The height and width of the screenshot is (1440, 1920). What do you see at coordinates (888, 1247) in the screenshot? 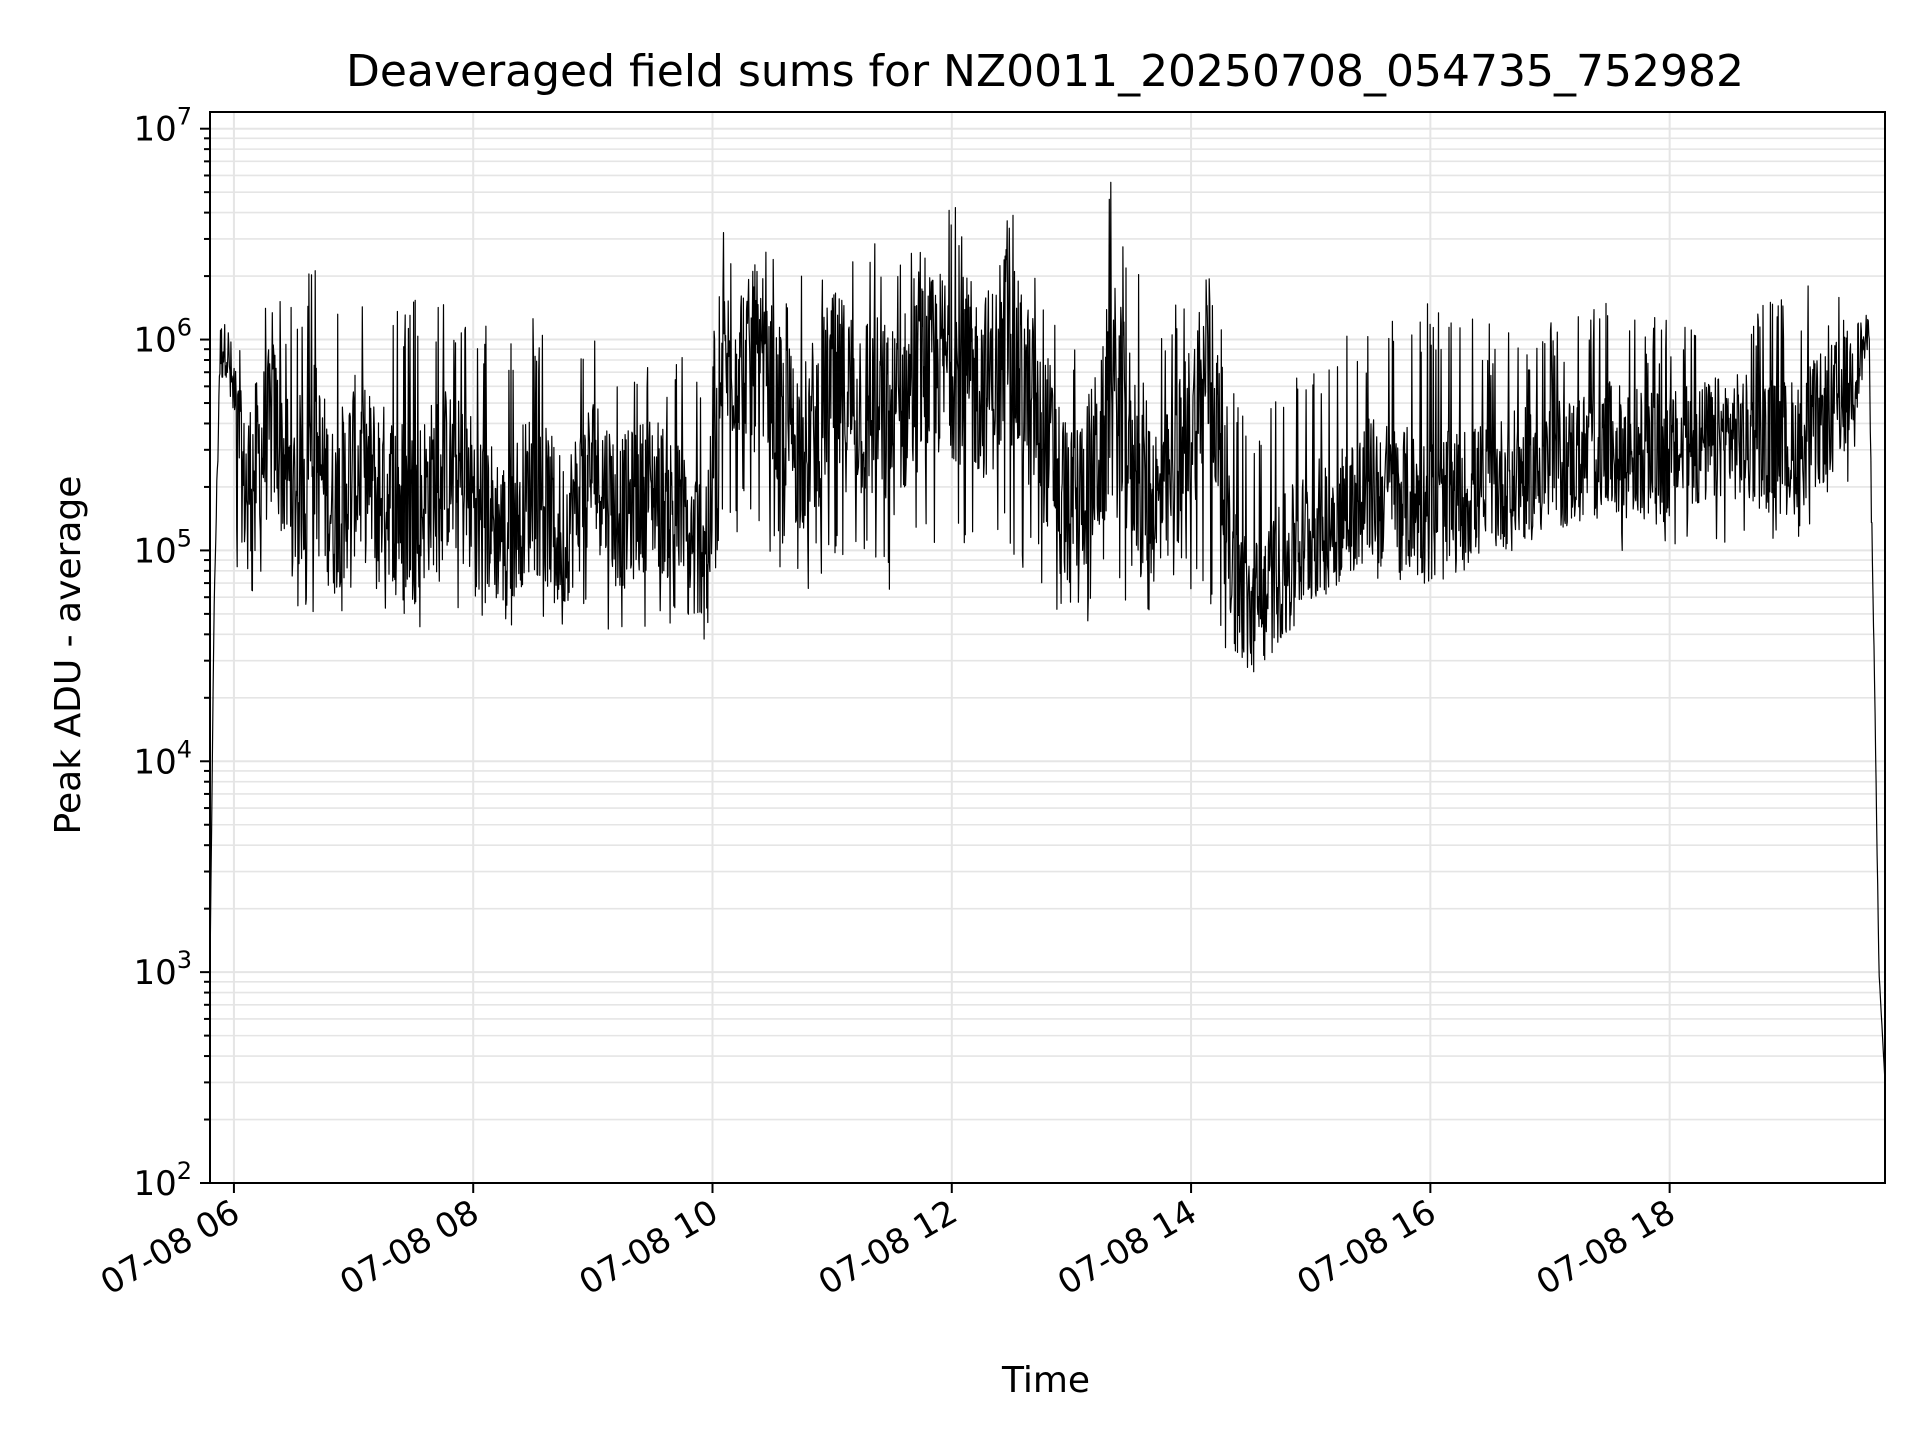
I see `x-tick-label: 07-08 12` at bounding box center [888, 1247].